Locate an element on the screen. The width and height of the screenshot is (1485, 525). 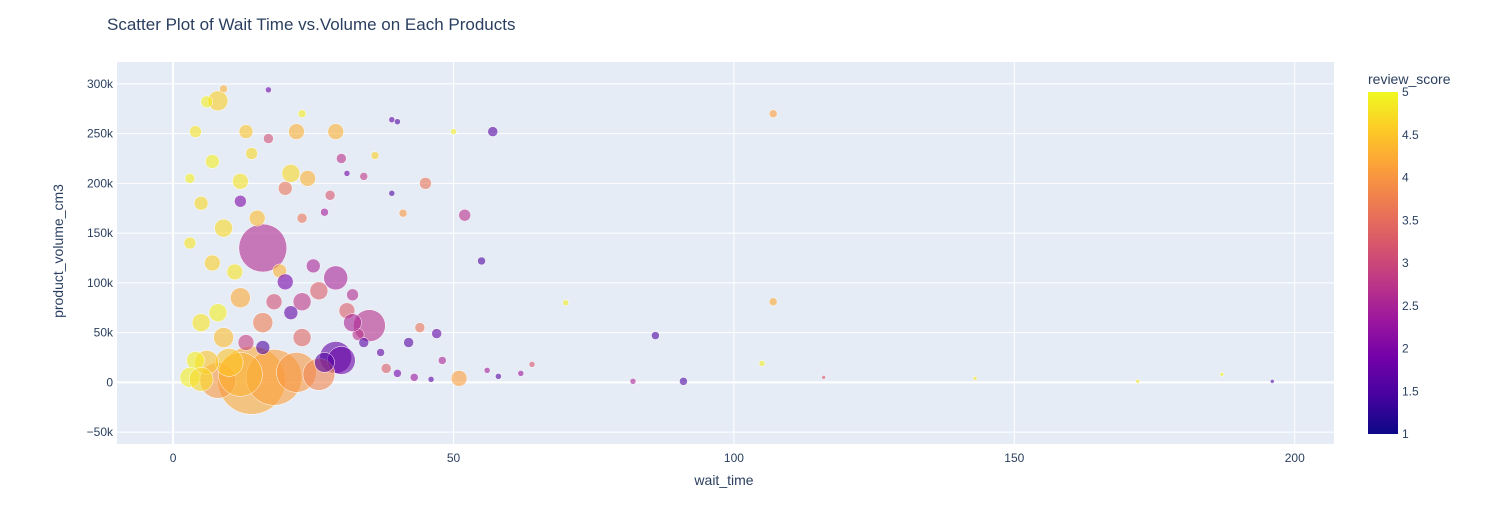
y-tick-label: 150k is located at coordinates (100, 233).